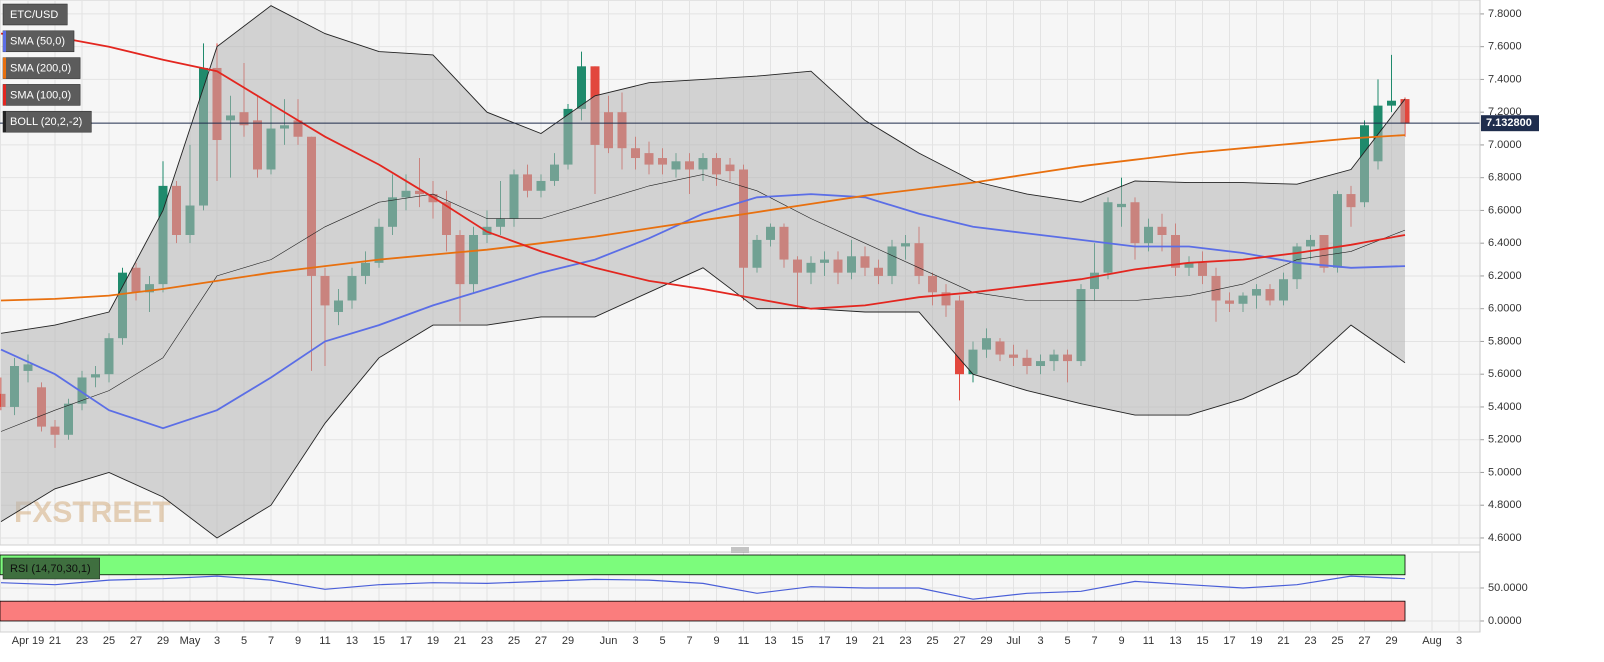 This screenshot has width=1604, height=662. I want to click on x-tick-label: Jul, so click(1013, 641).